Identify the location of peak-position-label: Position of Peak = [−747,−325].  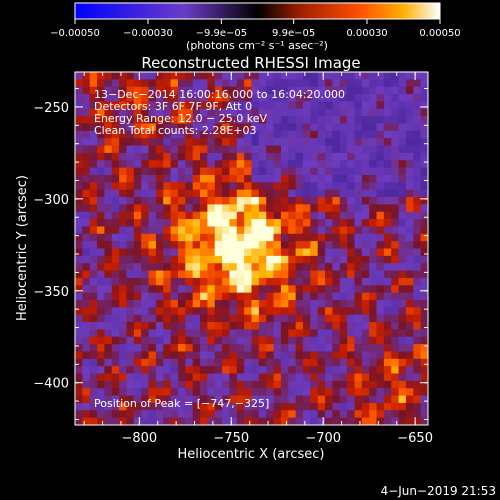
(181, 403).